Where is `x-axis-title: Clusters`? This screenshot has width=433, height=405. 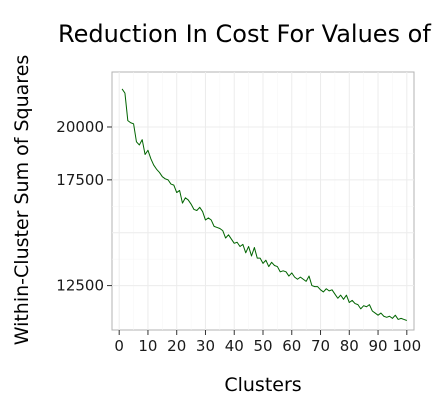 x-axis-title: Clusters is located at coordinates (262, 385).